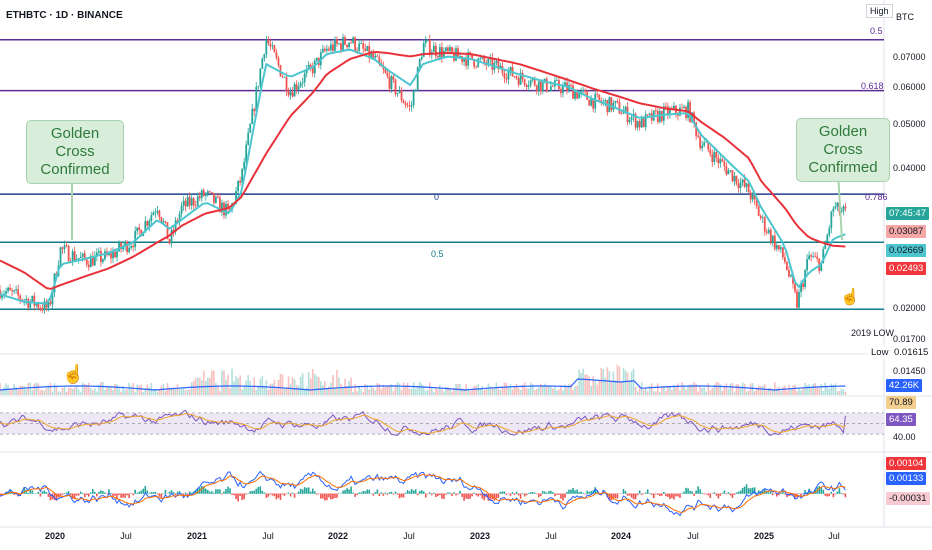  I want to click on symbol-title: ETHBTC · 1D · BINANCE, so click(64, 15).